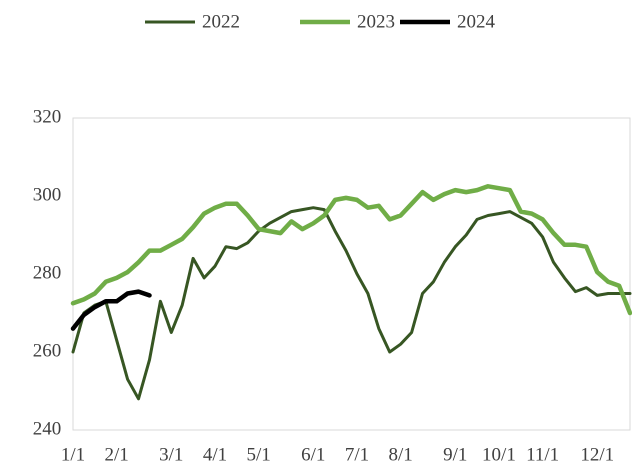 This screenshot has width=632, height=468. Describe the element at coordinates (313, 454) in the screenshot. I see `x-tick-label: 6/1` at that location.